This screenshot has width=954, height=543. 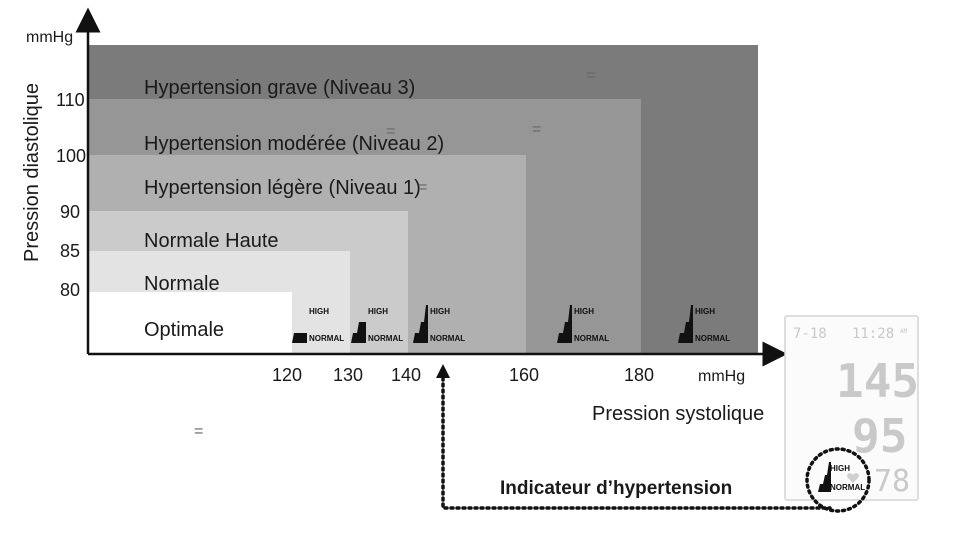 I want to click on display-highlight-circle, so click(x=838, y=480).